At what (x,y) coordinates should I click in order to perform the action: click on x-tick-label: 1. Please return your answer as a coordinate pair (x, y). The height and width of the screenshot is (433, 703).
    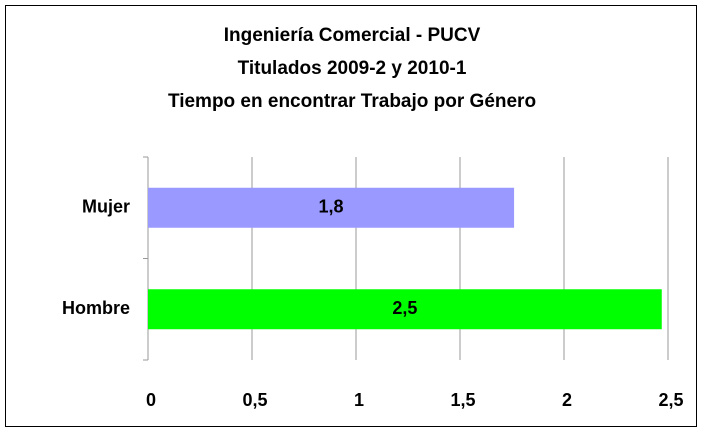
    Looking at the image, I should click on (359, 400).